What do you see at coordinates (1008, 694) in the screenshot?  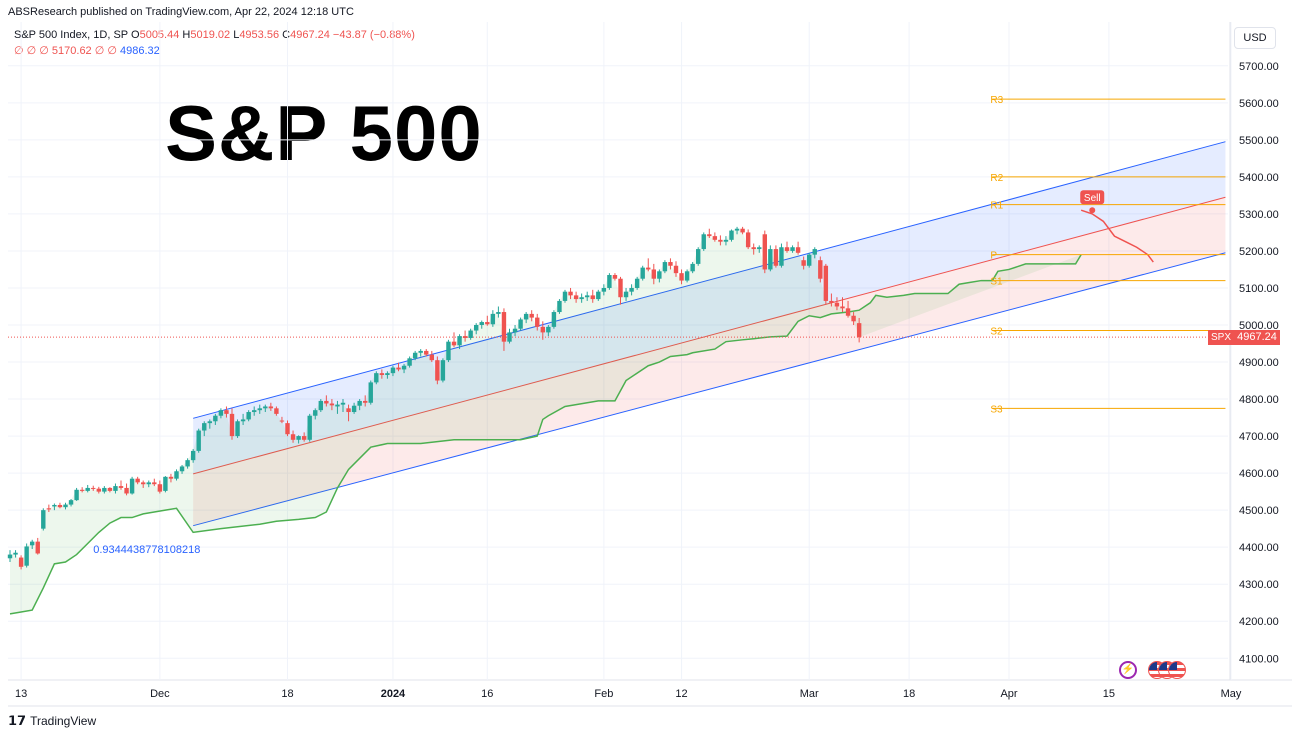 I see `time-tick-label: Apr` at bounding box center [1008, 694].